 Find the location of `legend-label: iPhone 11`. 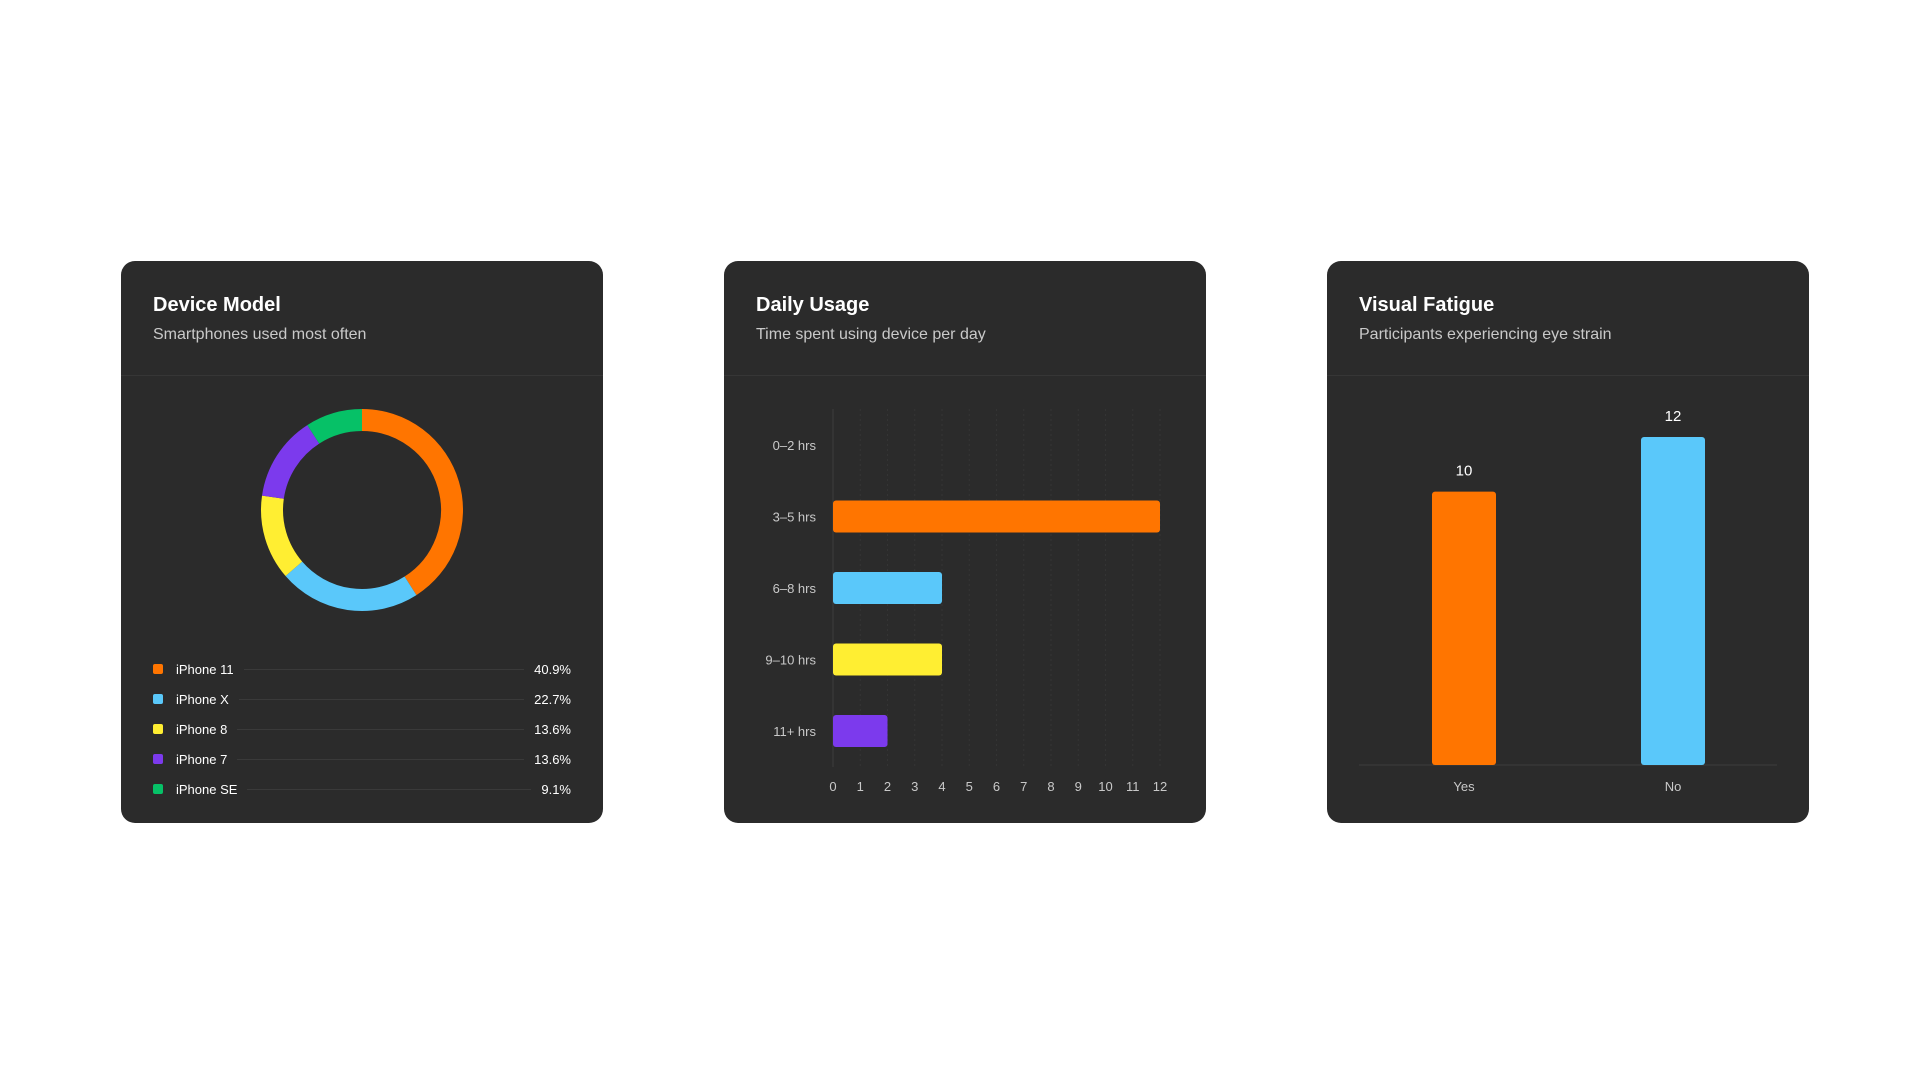

legend-label: iPhone 11 is located at coordinates (205, 669).